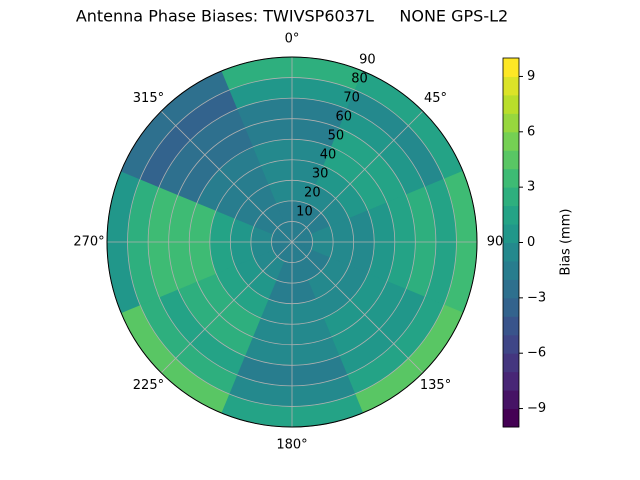 This screenshot has height=480, width=640. What do you see at coordinates (536, 353) in the screenshot?
I see `colorbar-tick-label: −6` at bounding box center [536, 353].